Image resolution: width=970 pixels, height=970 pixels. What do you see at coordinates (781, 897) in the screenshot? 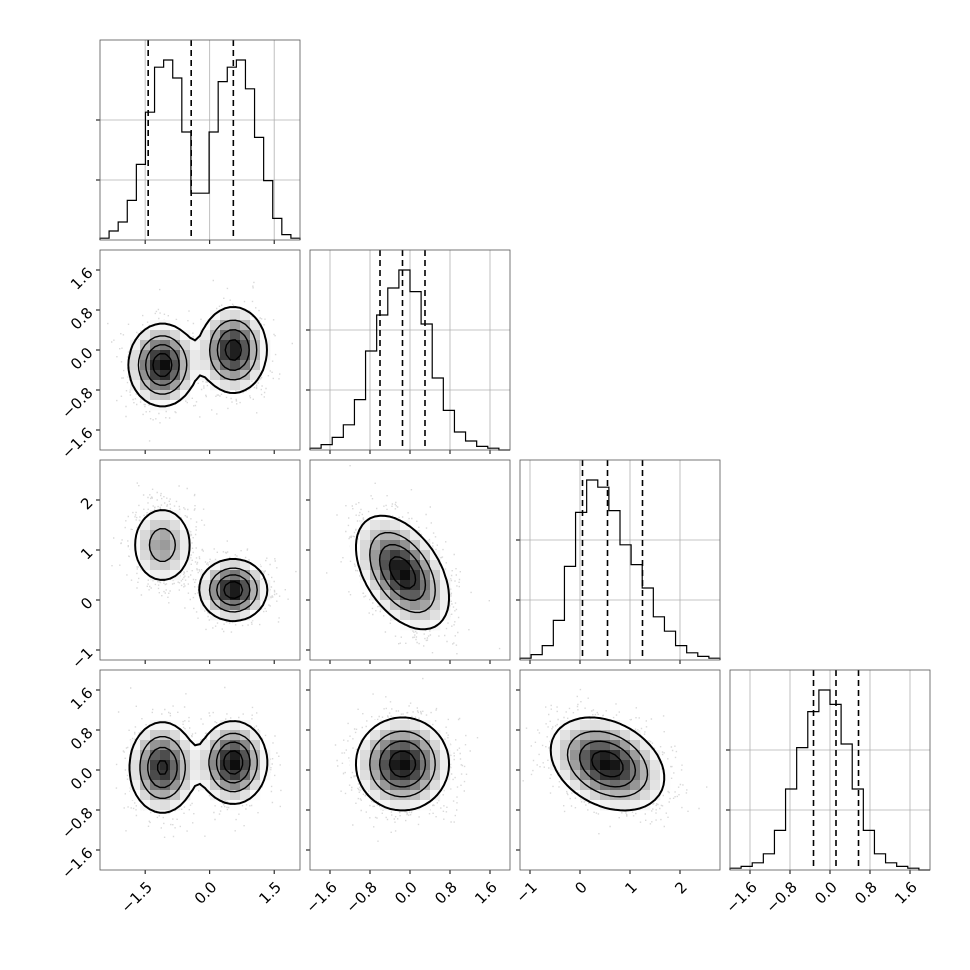
I see `x-tick-label: −0.8` at bounding box center [781, 897].